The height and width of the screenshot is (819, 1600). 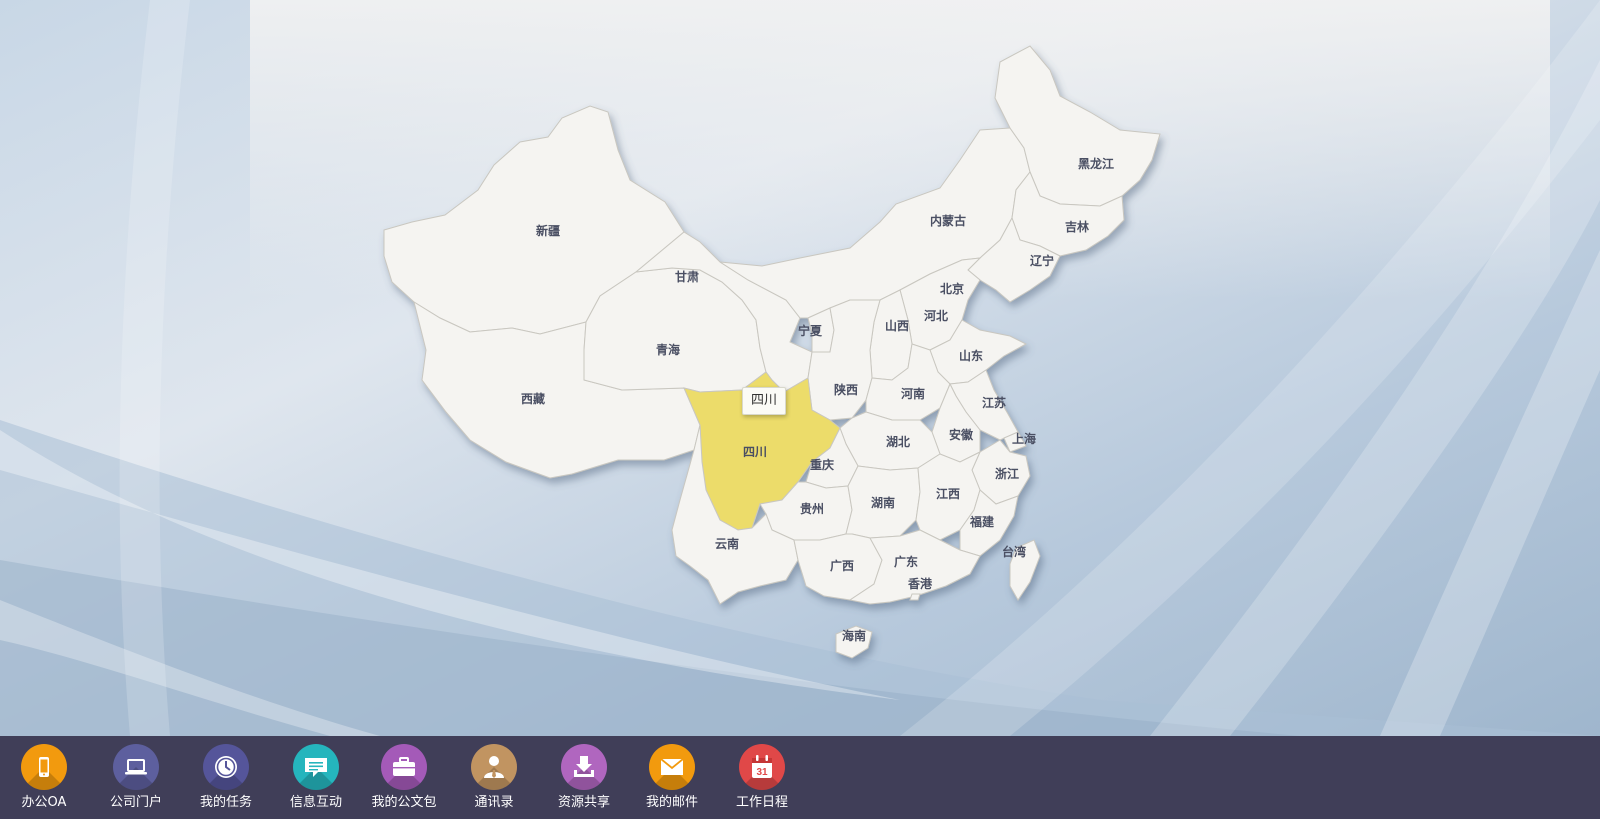 I want to click on phone-icon, so click(x=44, y=767).